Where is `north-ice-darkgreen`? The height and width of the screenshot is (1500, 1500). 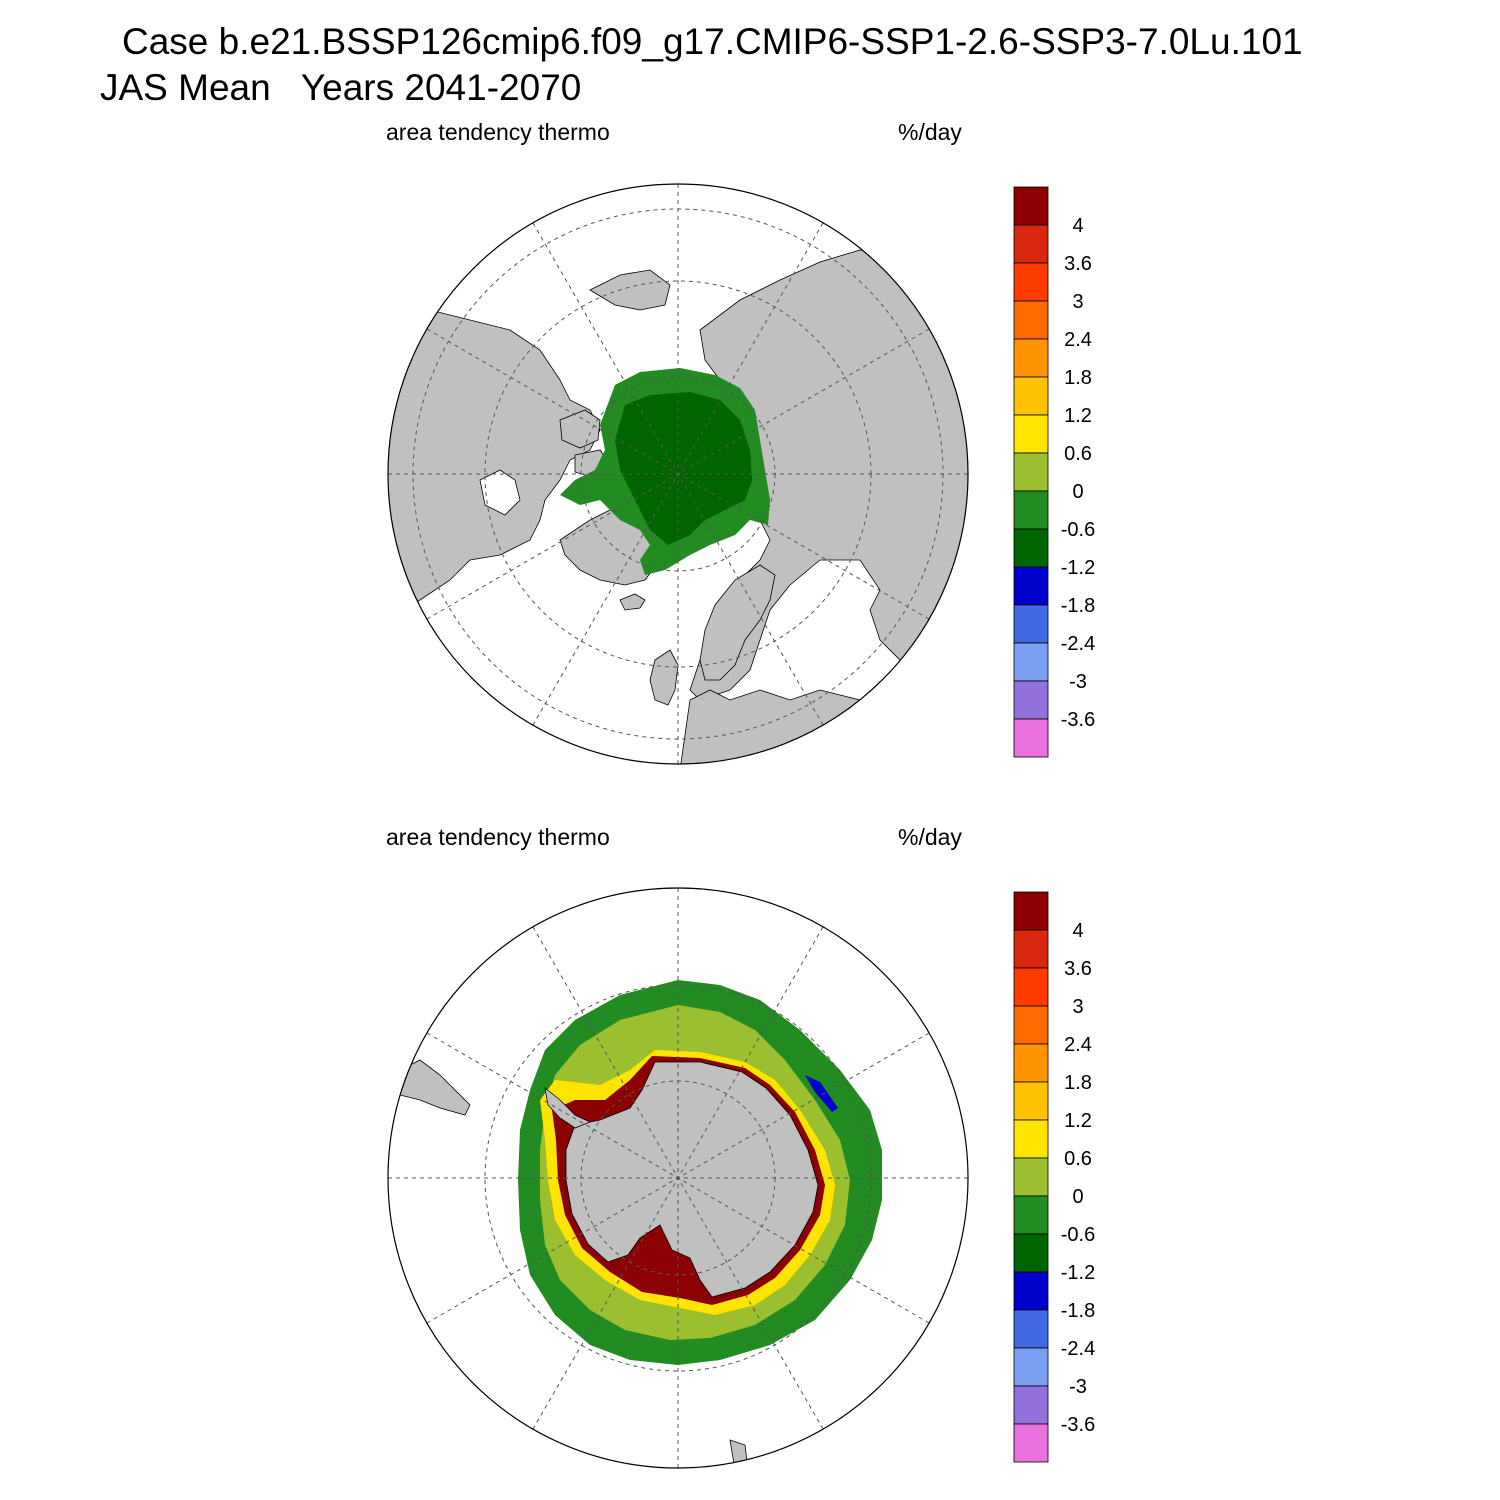 north-ice-darkgreen is located at coordinates (683, 468).